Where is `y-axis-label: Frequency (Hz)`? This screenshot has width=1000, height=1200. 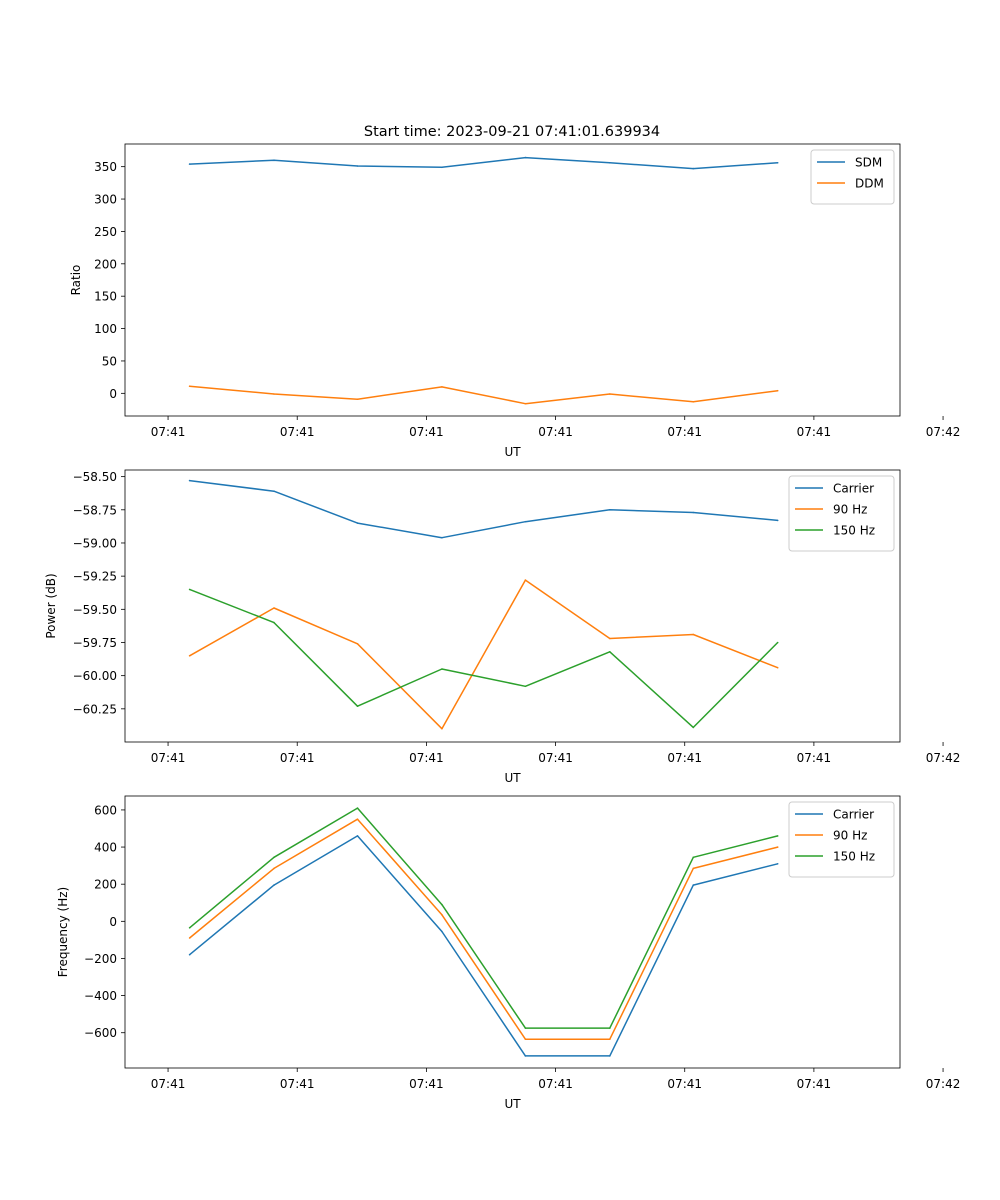 y-axis-label: Frequency (Hz) is located at coordinates (63, 932).